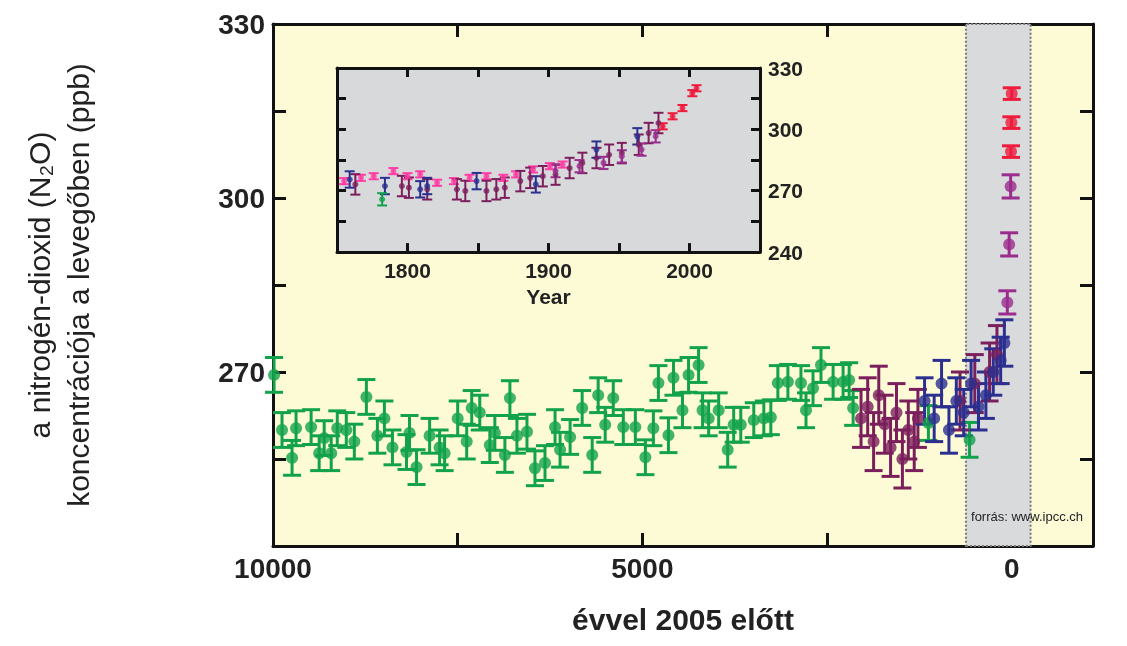 The width and height of the screenshot is (1127, 646). Describe the element at coordinates (548, 271) in the screenshot. I see `x-tick-label: 1900` at that location.